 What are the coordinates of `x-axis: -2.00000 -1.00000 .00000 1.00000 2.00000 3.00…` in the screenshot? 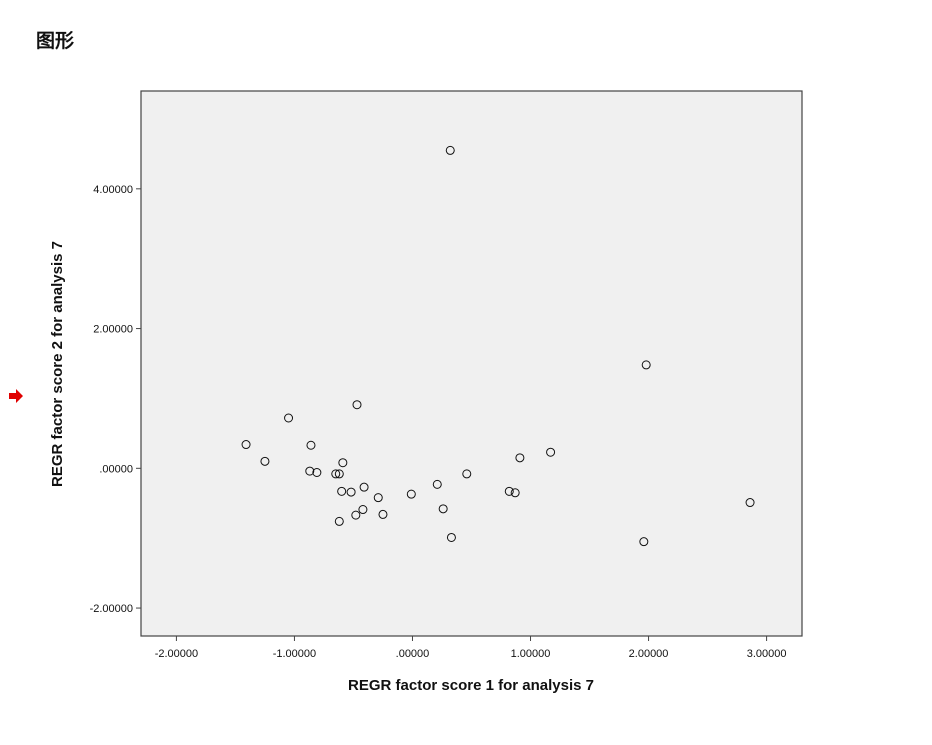 It's located at (471, 648).